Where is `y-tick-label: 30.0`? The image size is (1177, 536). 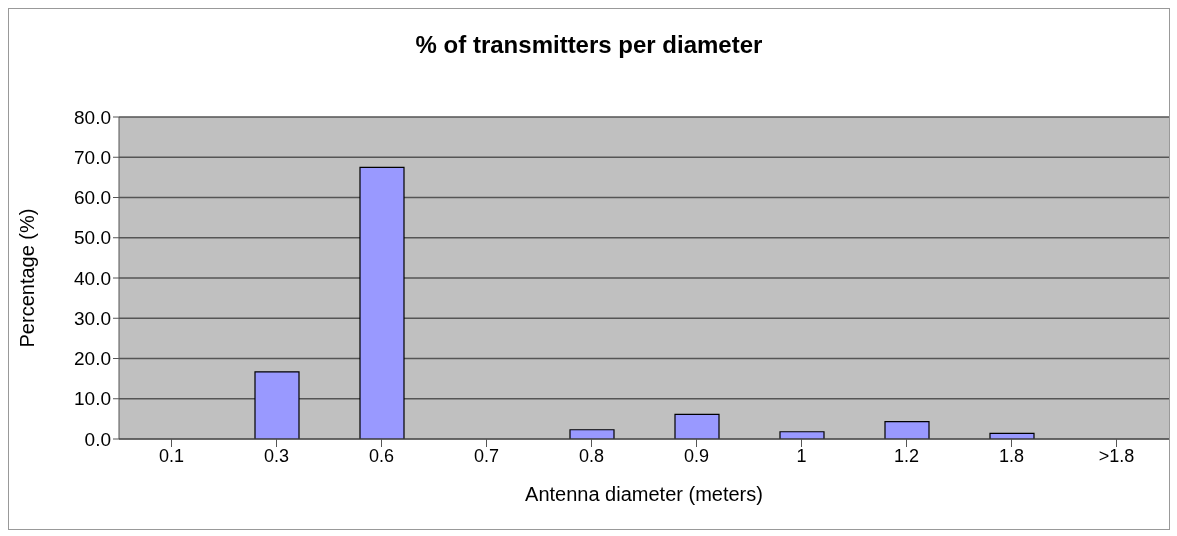 y-tick-label: 30.0 is located at coordinates (92, 318).